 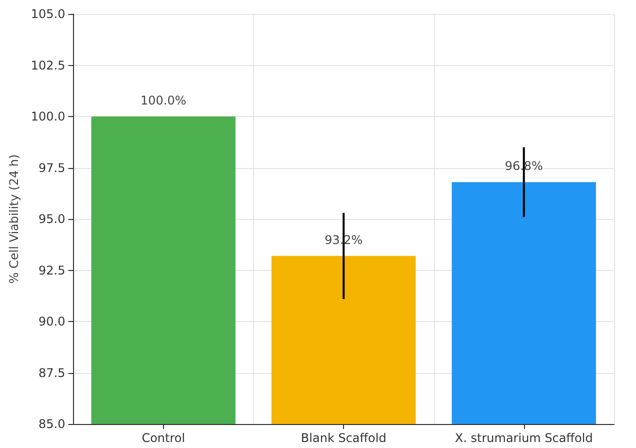 I want to click on y-tick-label: 100.0, so click(x=48, y=117).